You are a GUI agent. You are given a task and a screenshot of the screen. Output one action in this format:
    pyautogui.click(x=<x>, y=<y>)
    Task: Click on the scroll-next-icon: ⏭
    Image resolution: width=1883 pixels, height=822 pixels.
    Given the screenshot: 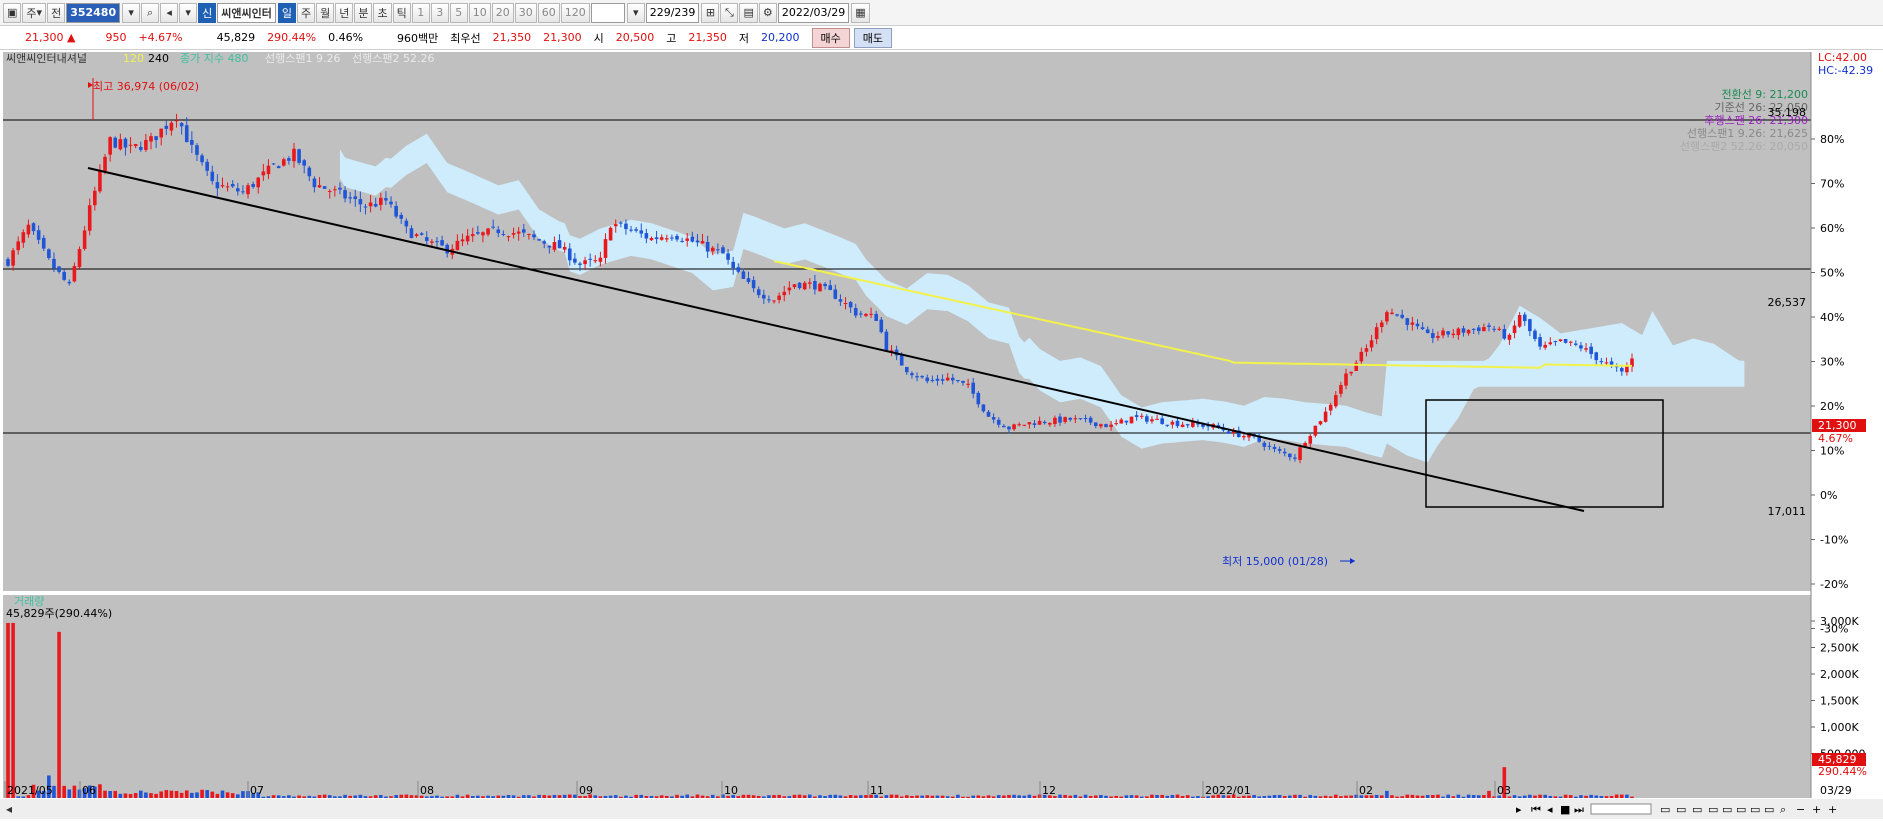 What is the action you would take?
    pyautogui.click(x=1579, y=809)
    